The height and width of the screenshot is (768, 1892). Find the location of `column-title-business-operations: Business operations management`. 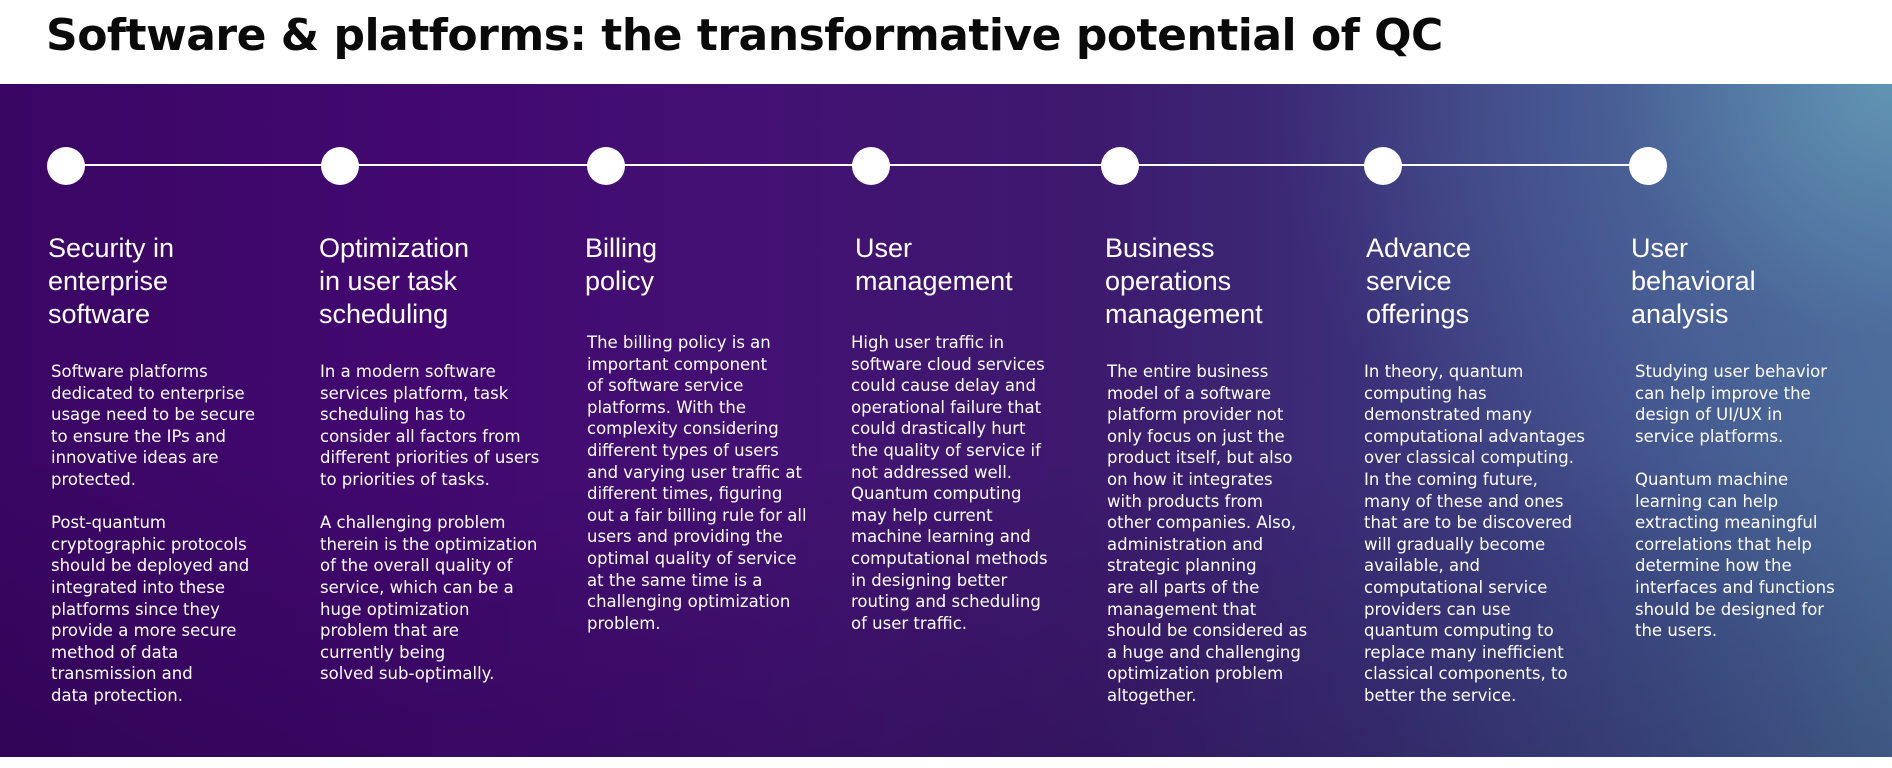

column-title-business-operations: Business operations management is located at coordinates (1184, 281).